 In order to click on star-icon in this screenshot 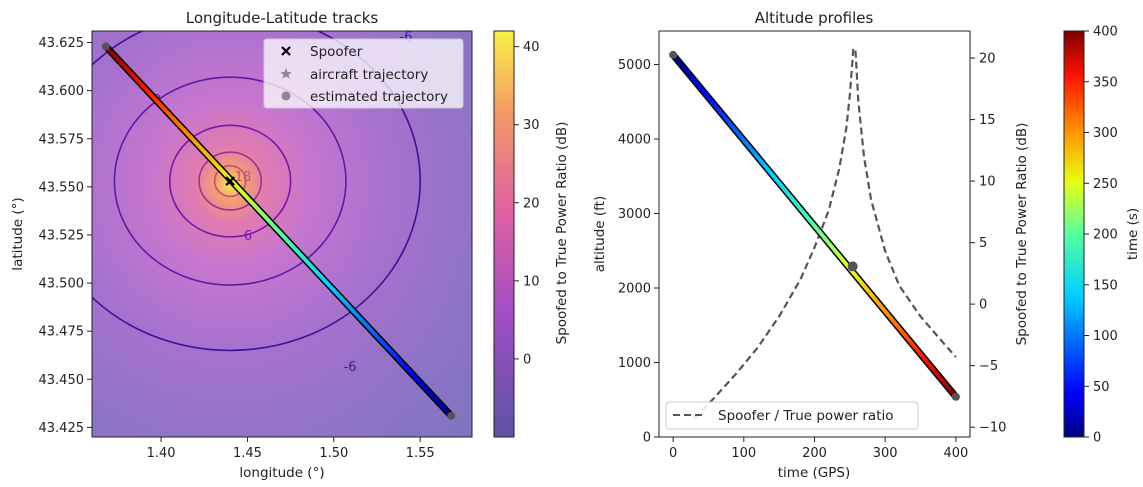, I will do `click(286, 73)`.